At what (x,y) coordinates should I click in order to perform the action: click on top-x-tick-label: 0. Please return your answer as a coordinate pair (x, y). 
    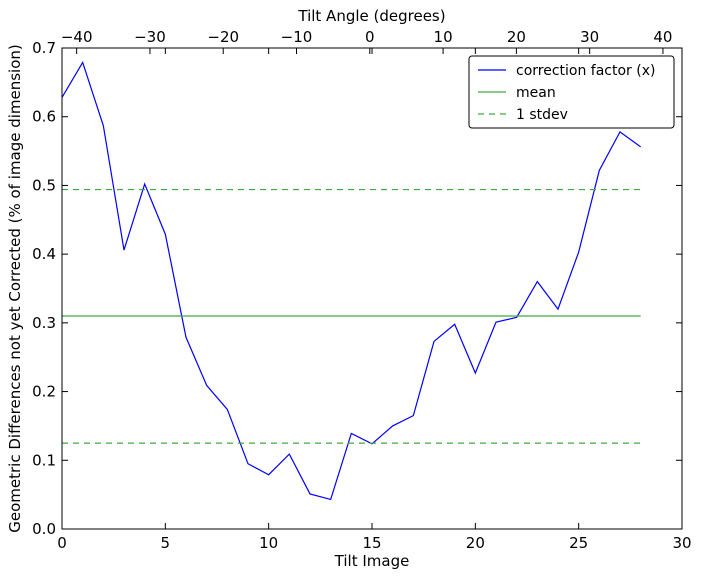
    Looking at the image, I should click on (370, 37).